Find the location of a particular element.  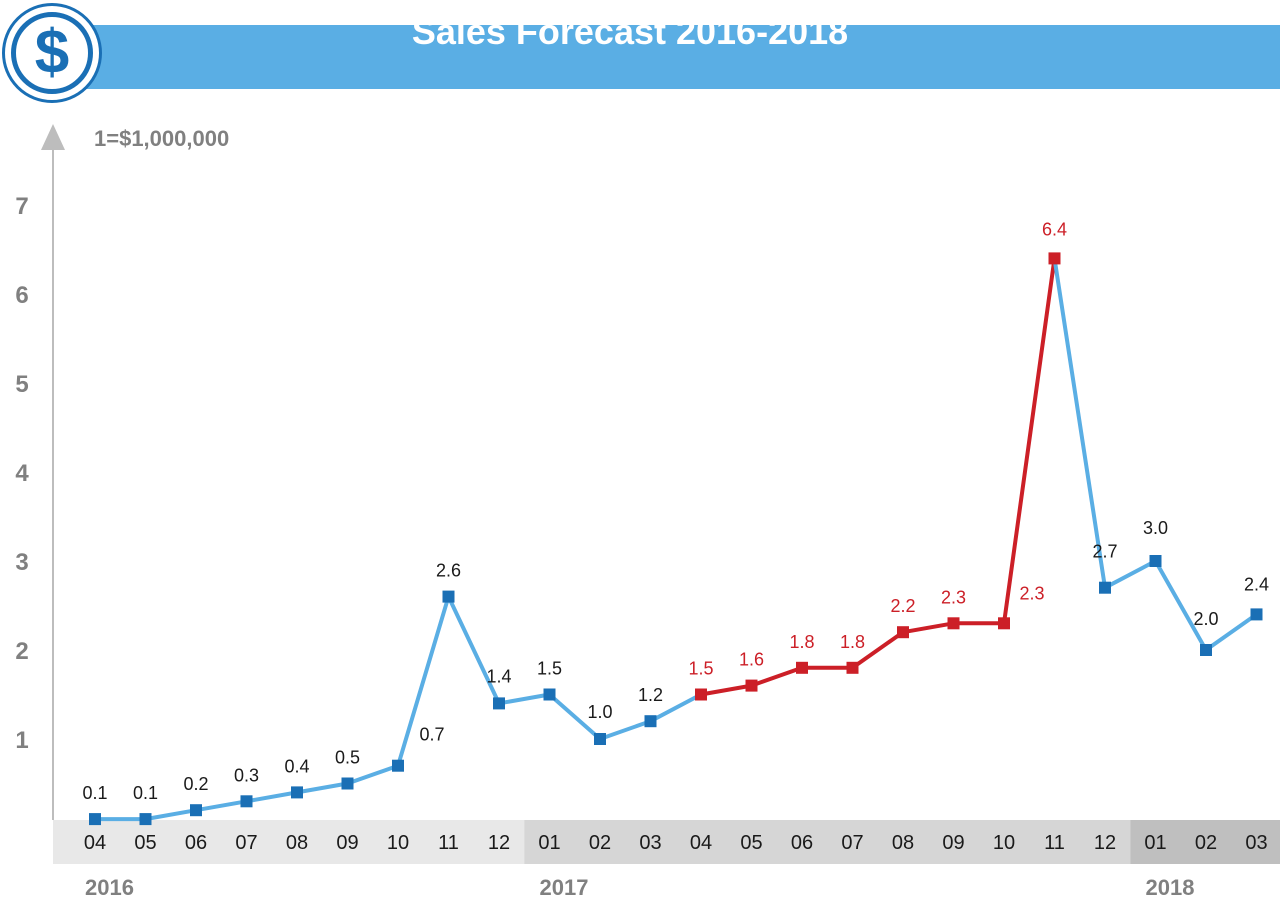

data-label: 0.7 is located at coordinates (431, 735).